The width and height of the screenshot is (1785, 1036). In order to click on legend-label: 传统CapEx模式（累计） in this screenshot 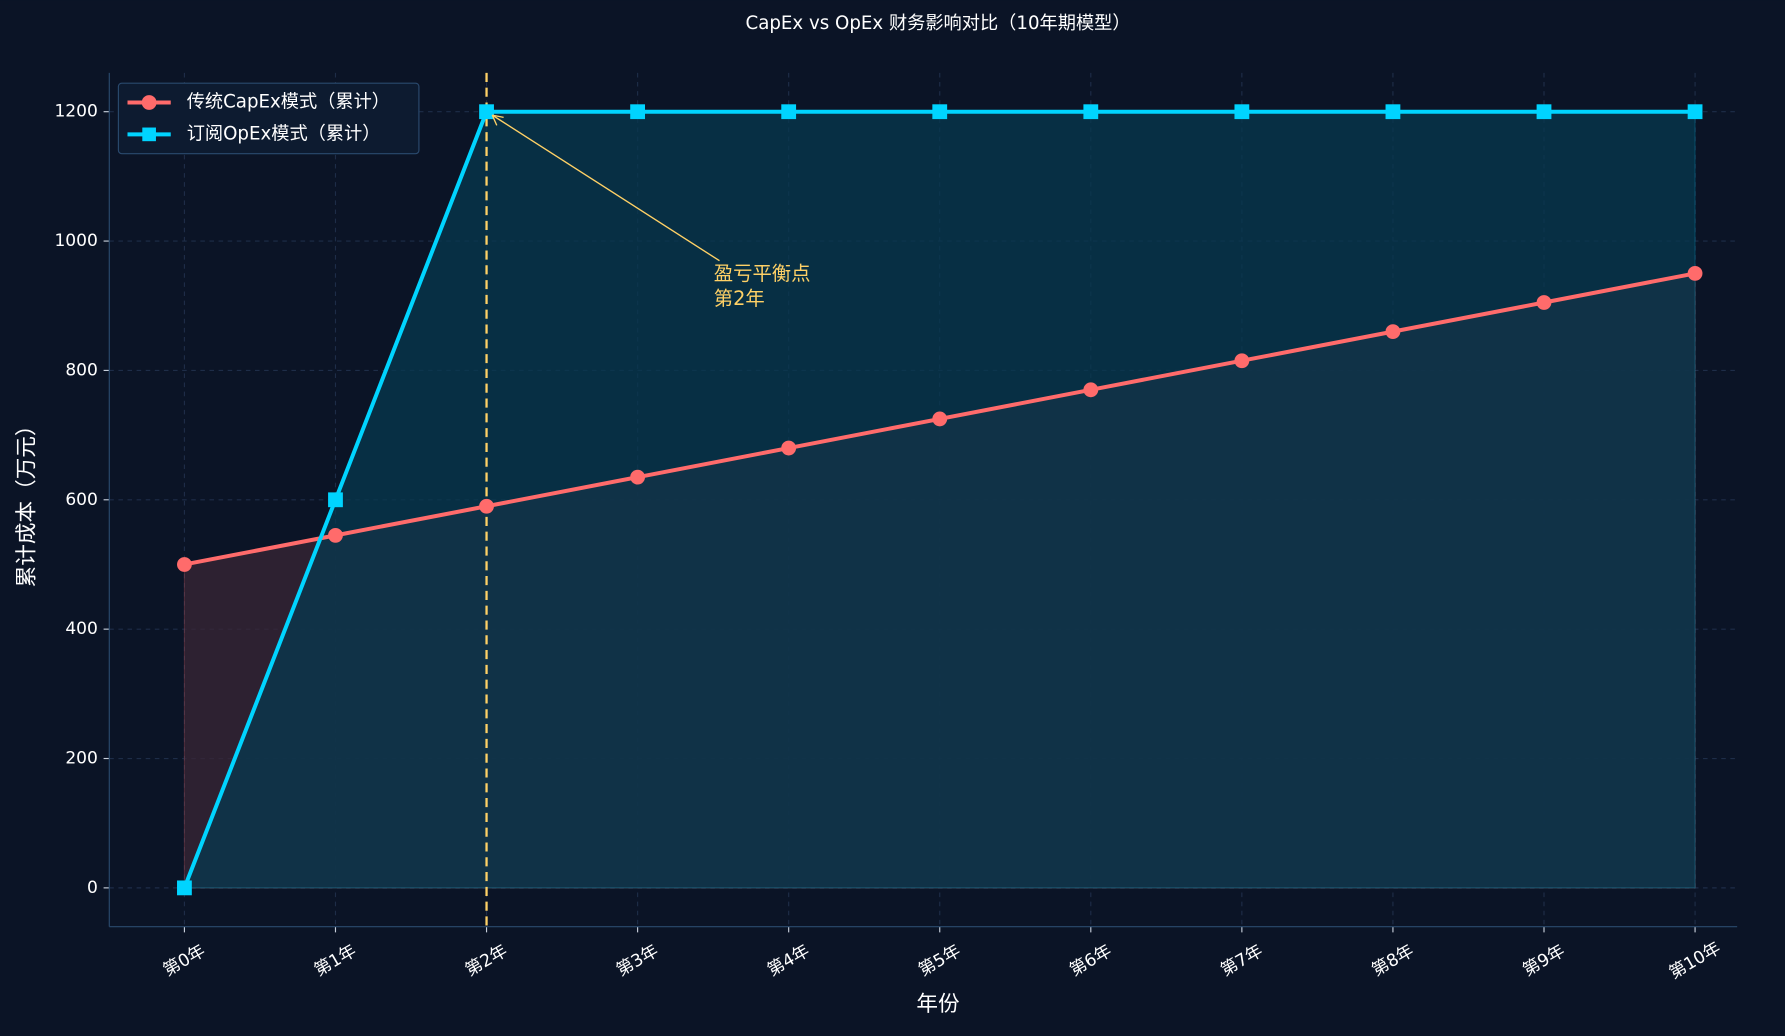, I will do `click(288, 101)`.